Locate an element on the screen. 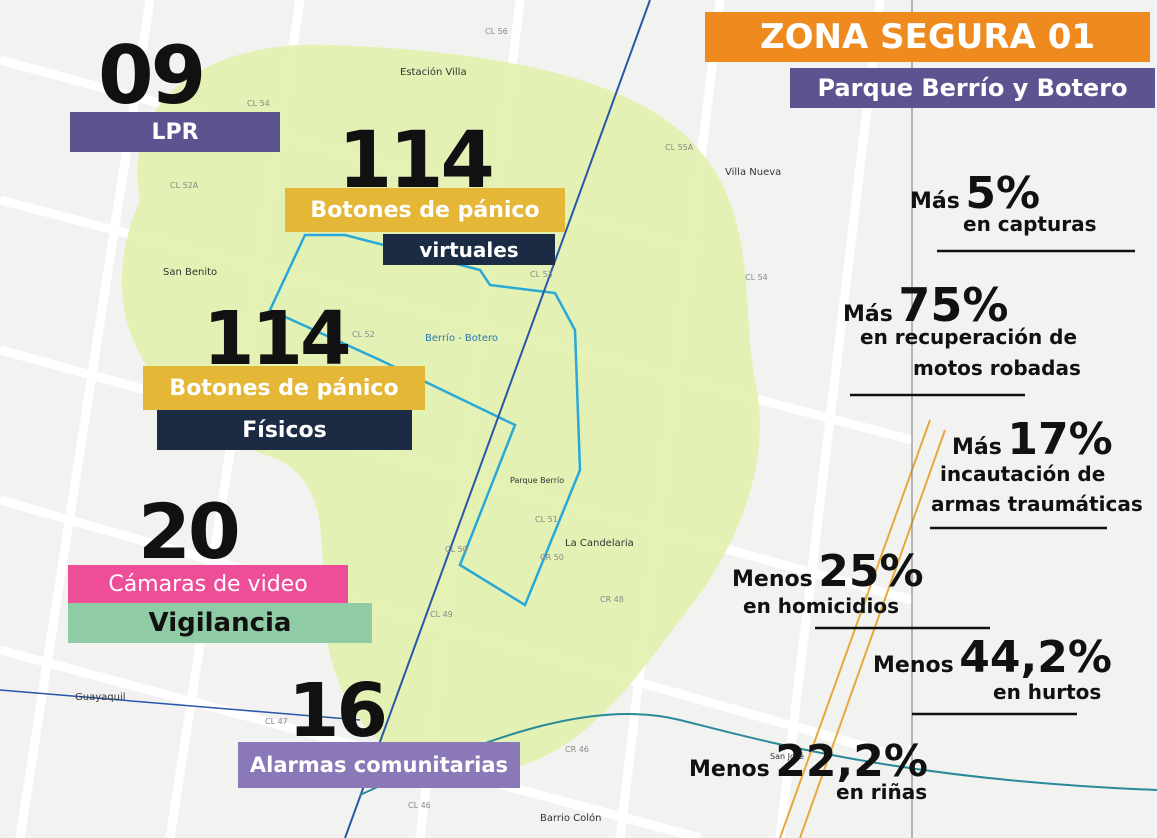 The width and height of the screenshot is (1157, 838). stat-value: 25% is located at coordinates (871, 571).